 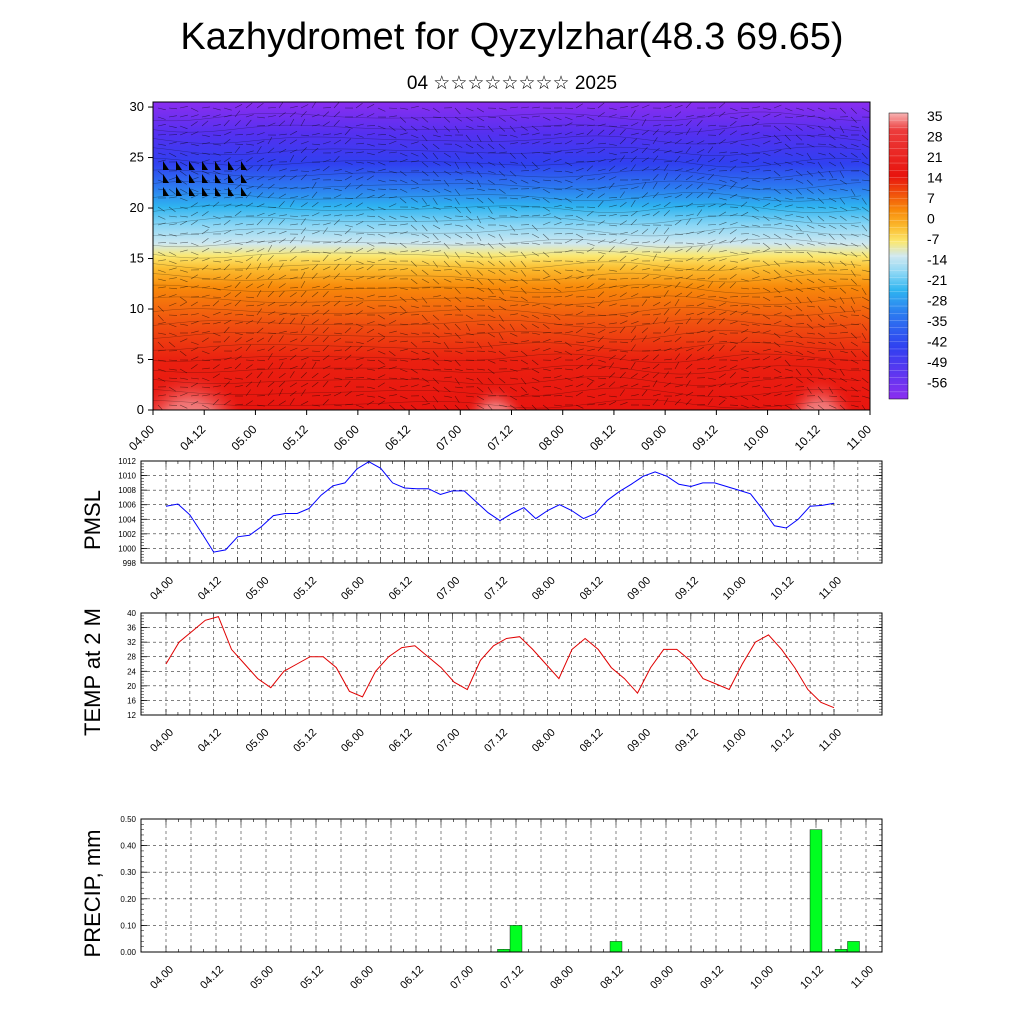 I want to click on series-line, so click(x=500, y=507).